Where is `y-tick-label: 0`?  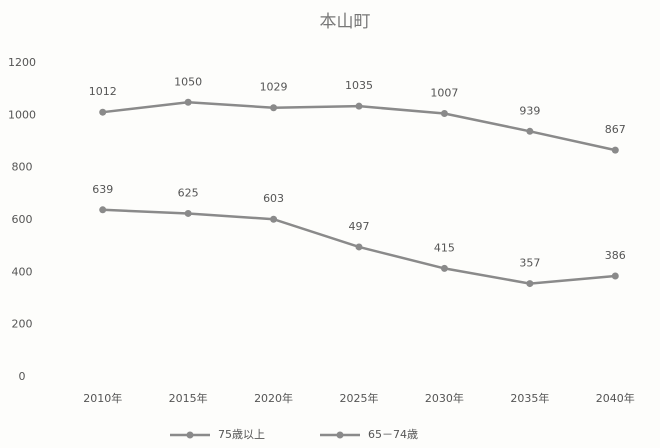 y-tick-label: 0 is located at coordinates (22, 376).